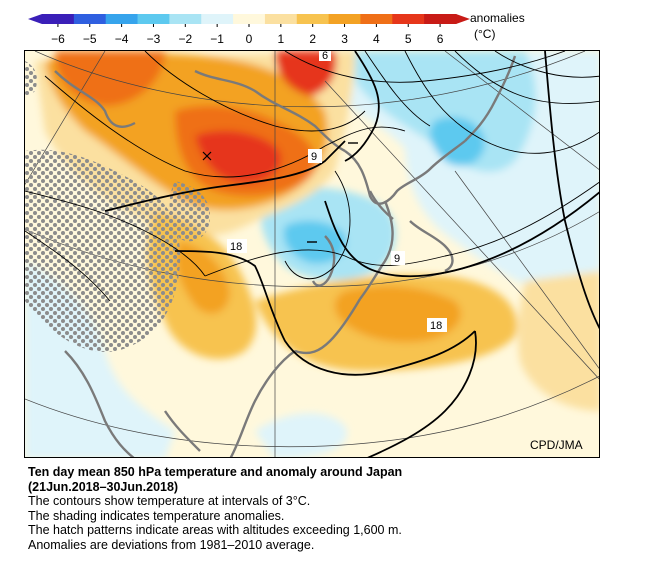 The height and width of the screenshot is (570, 650). Describe the element at coordinates (249, 39) in the screenshot. I see `colorbar-tick-label: 0` at that location.